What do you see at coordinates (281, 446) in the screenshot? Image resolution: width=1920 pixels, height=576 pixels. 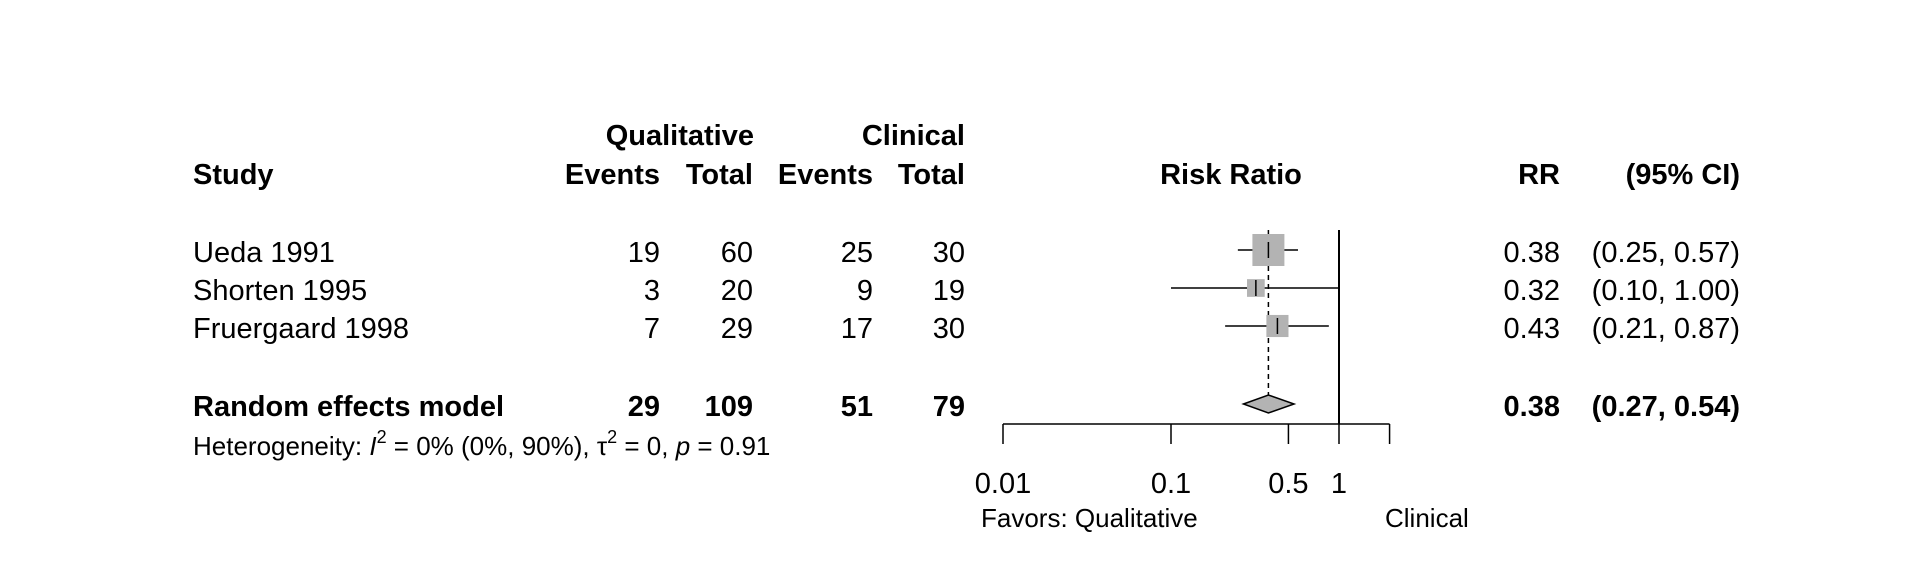 I see `heterogeneity-prefix: Heterogeneity:` at bounding box center [281, 446].